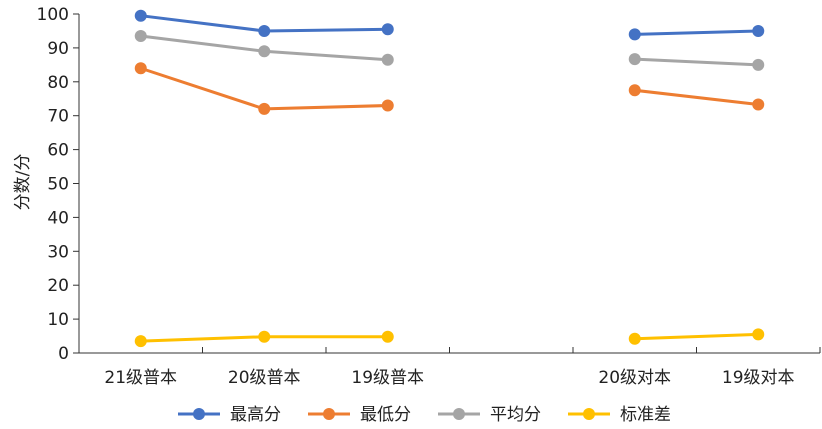  I want to click on y-axis: 0 10 20 30 40 50 60 70 80 90 100, so click(58, 184).